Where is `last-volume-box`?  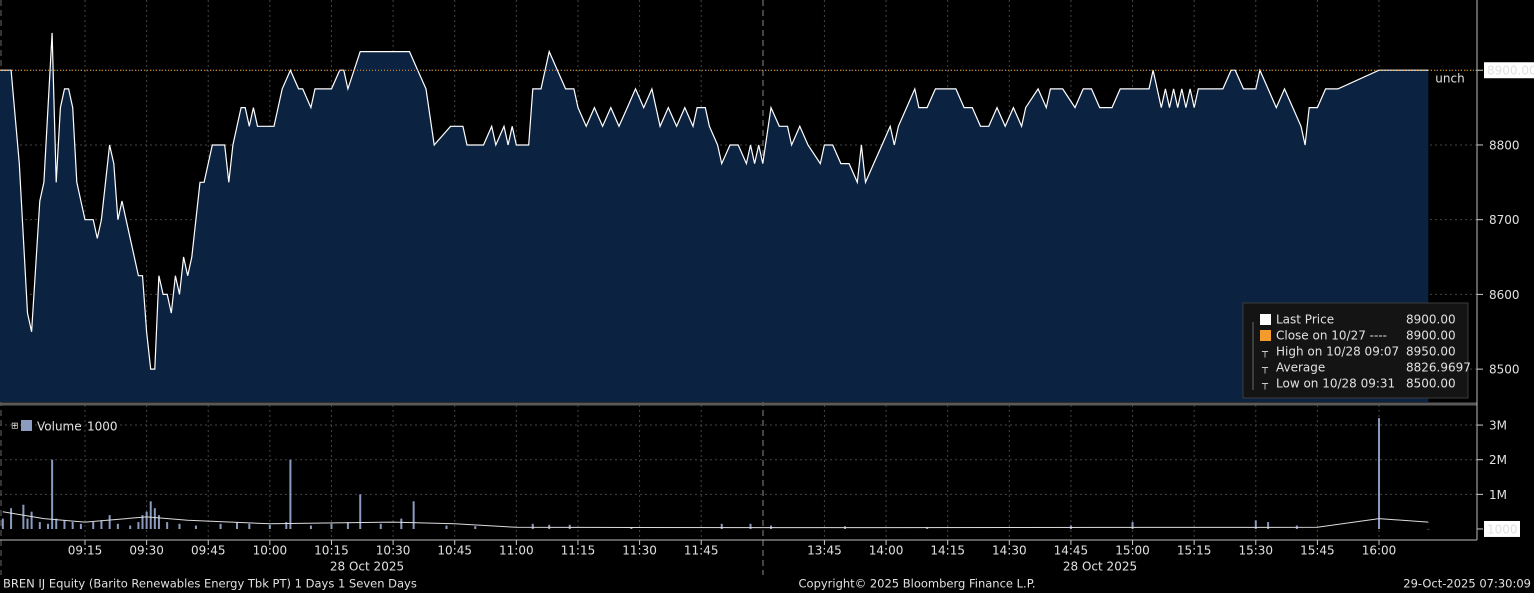
last-volume-box is located at coordinates (1502, 528).